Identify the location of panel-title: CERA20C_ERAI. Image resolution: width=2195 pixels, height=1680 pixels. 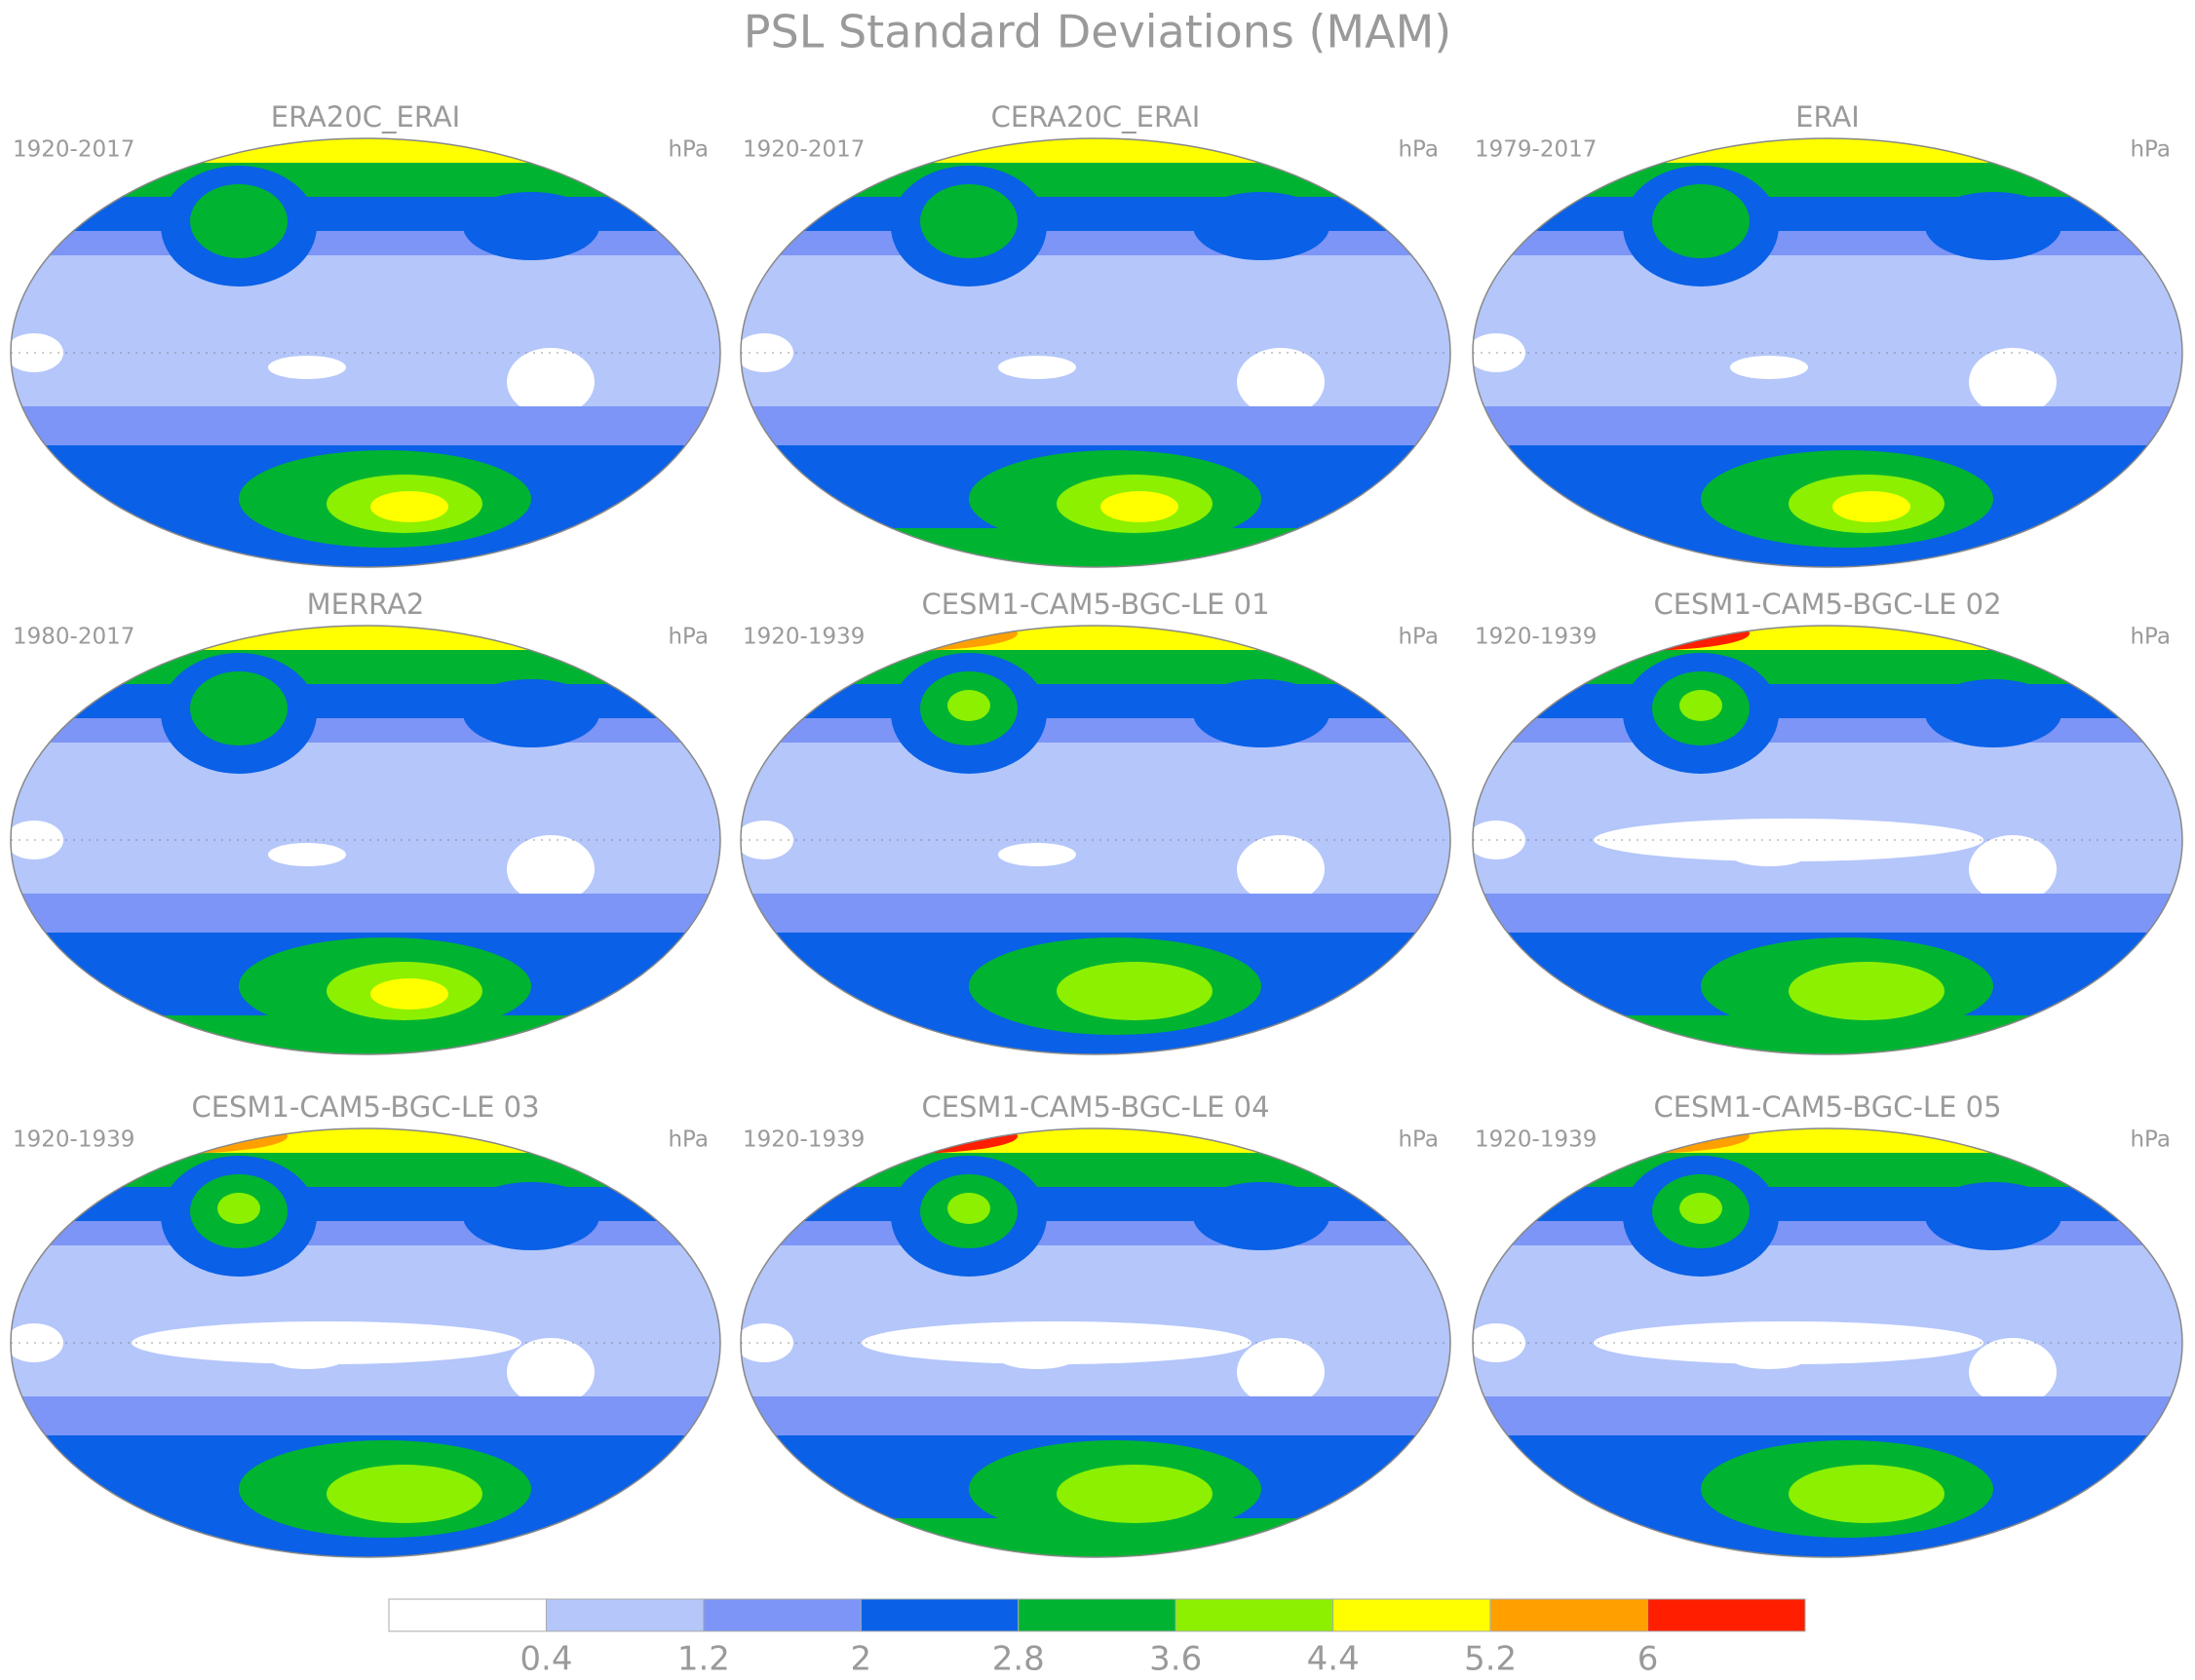
(1096, 117).